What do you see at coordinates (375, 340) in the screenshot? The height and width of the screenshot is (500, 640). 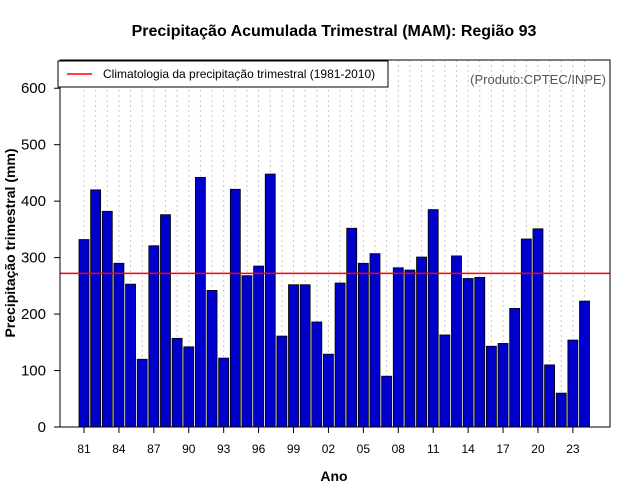 I see `bar-2006` at bounding box center [375, 340].